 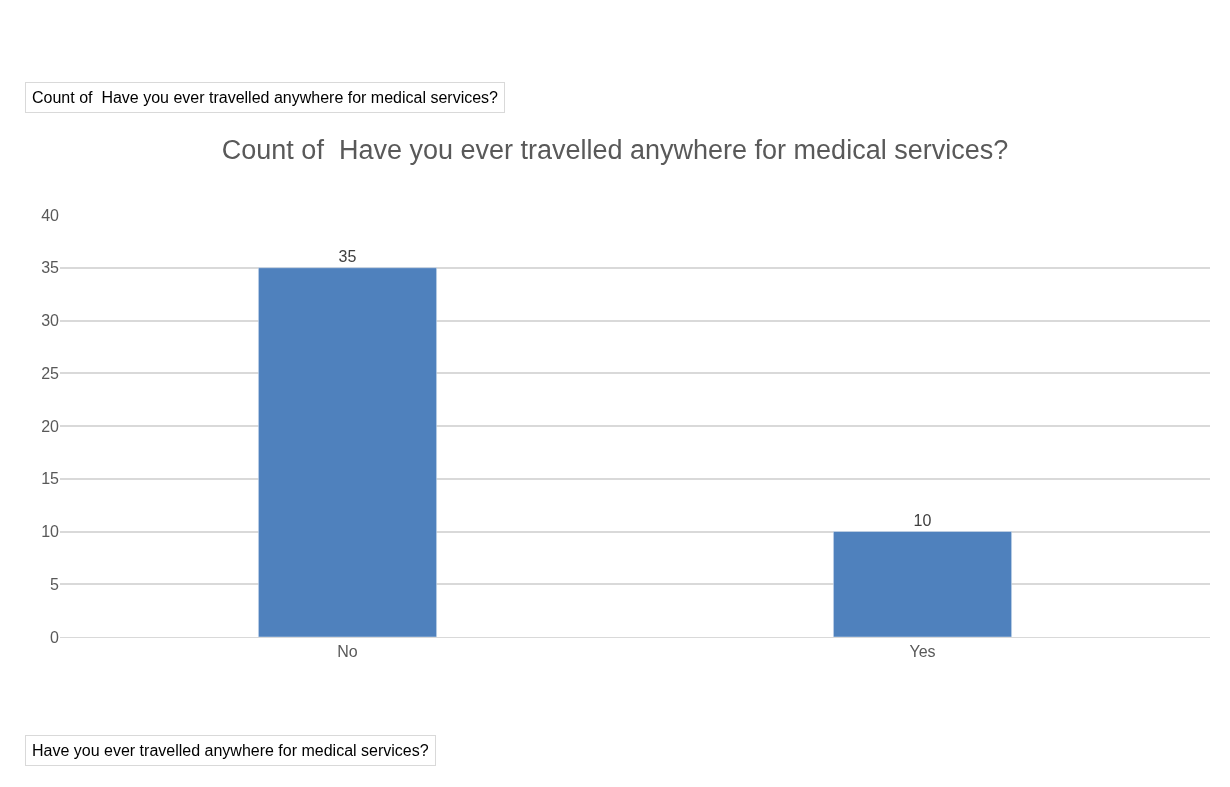 I want to click on y-tick-label: 0, so click(x=55, y=637).